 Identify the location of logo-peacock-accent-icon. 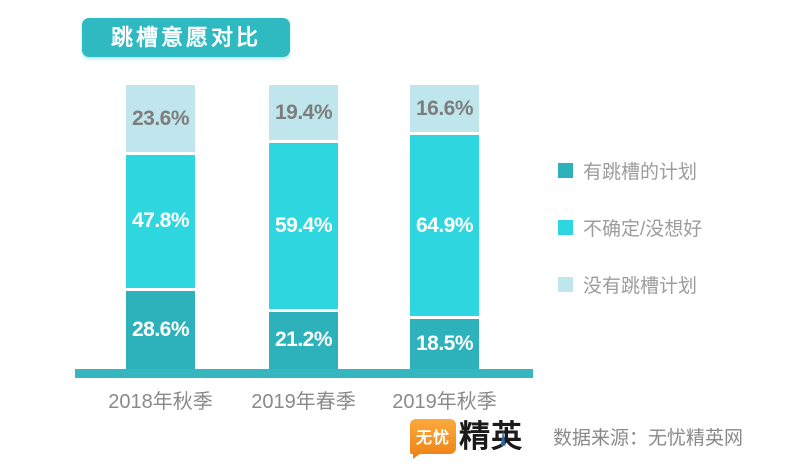
(503, 437).